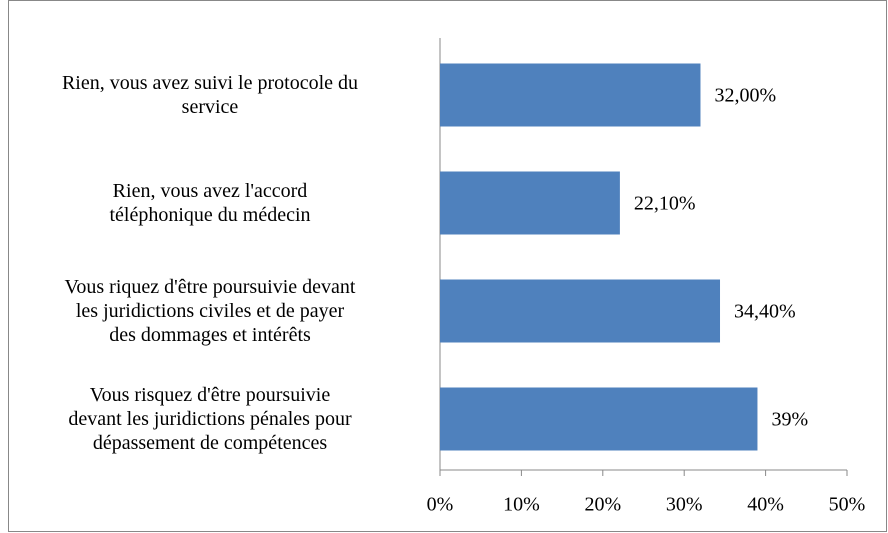  Describe the element at coordinates (765, 312) in the screenshot. I see `value-label: 34,40%` at that location.